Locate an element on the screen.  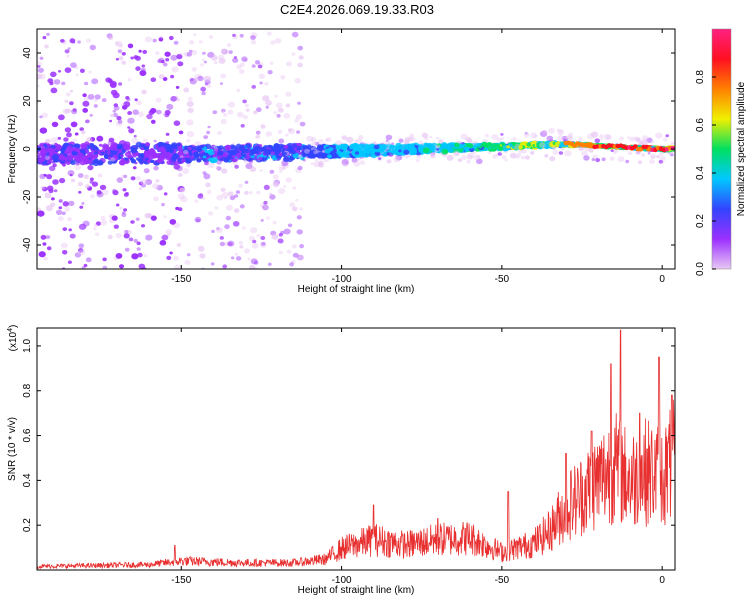
x-tick-label: -100 is located at coordinates (342, 580).